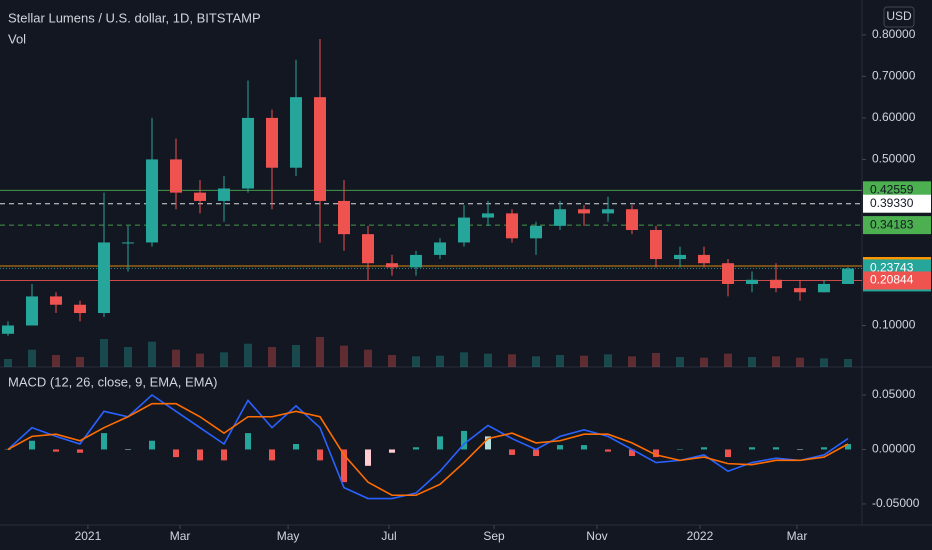  I want to click on level-label: 0.39330, so click(892, 203).